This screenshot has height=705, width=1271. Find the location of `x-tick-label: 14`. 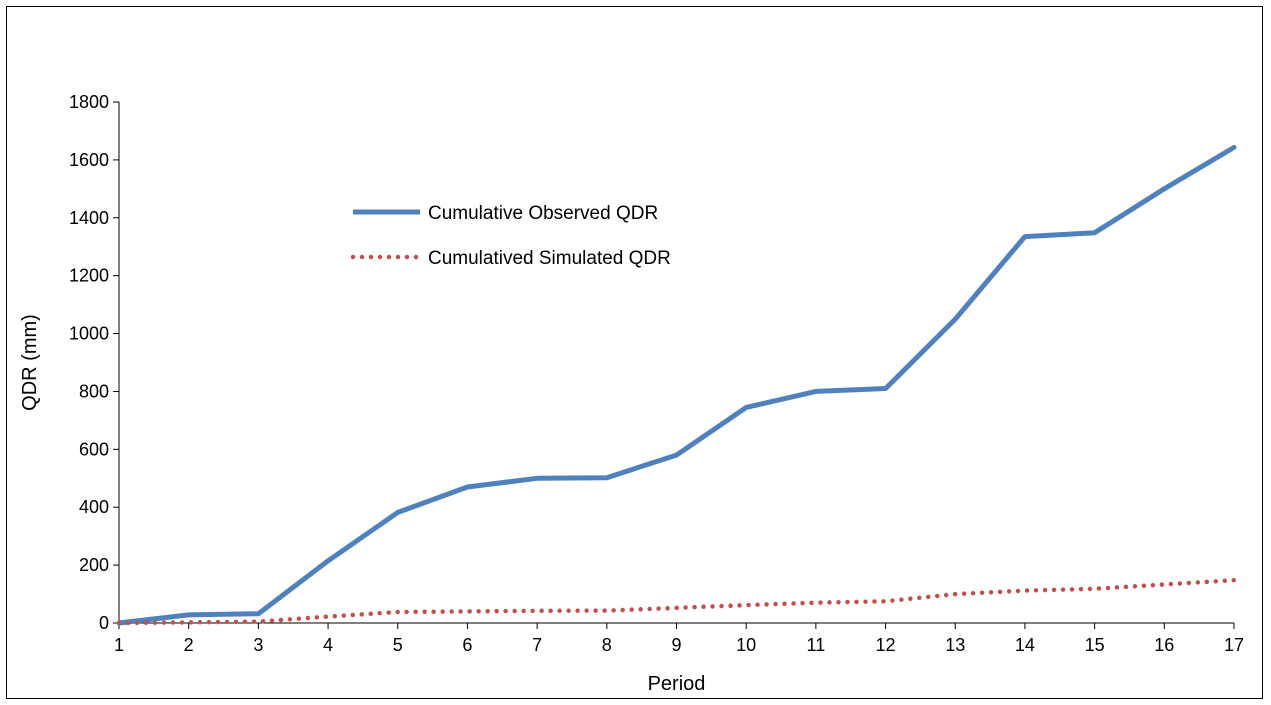

x-tick-label: 14 is located at coordinates (1025, 645).